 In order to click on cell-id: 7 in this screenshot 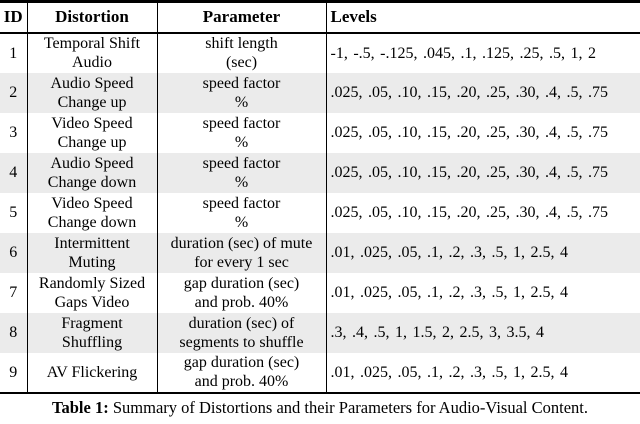, I will do `click(14, 292)`.